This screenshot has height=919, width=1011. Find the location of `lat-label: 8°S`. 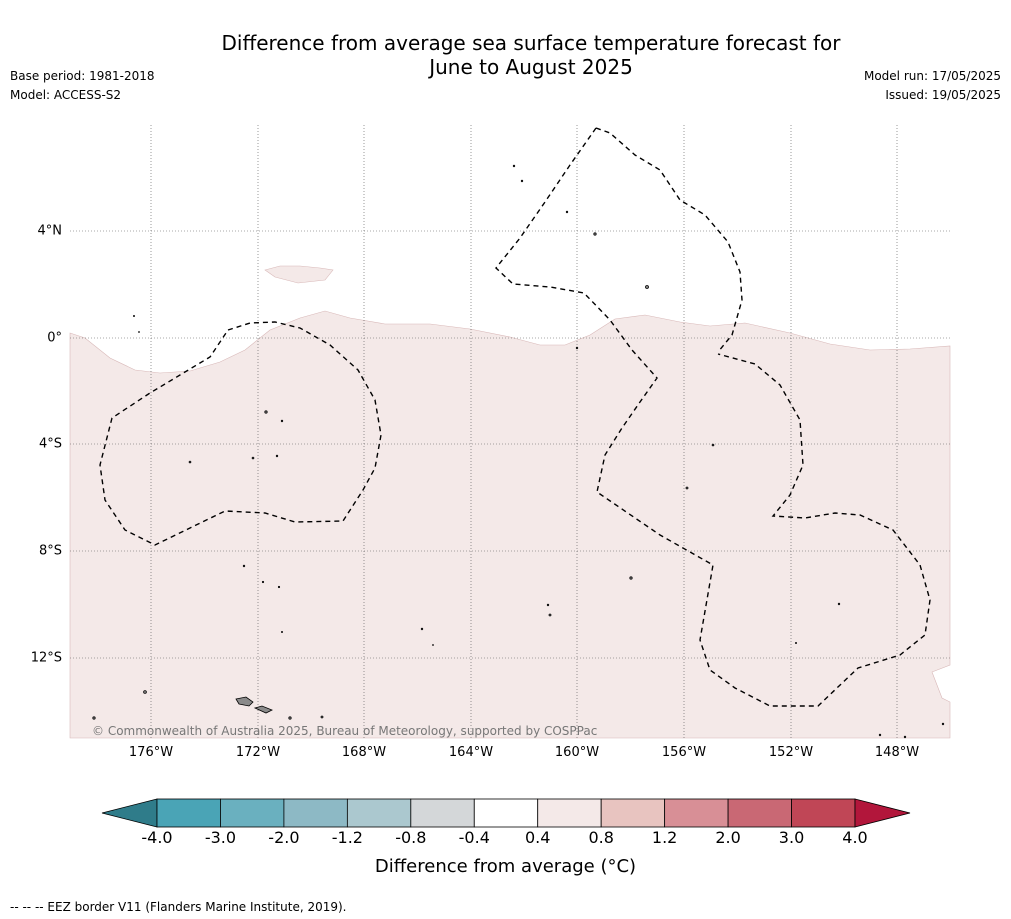

lat-label: 8°S is located at coordinates (50, 551).